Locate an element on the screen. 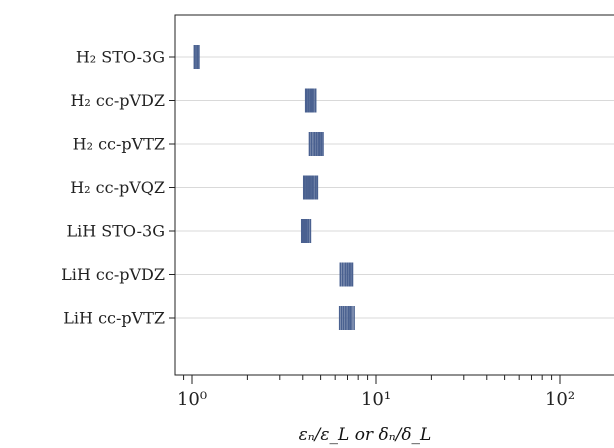  y-tick-label: H₂ STO-3G is located at coordinates (120, 57).